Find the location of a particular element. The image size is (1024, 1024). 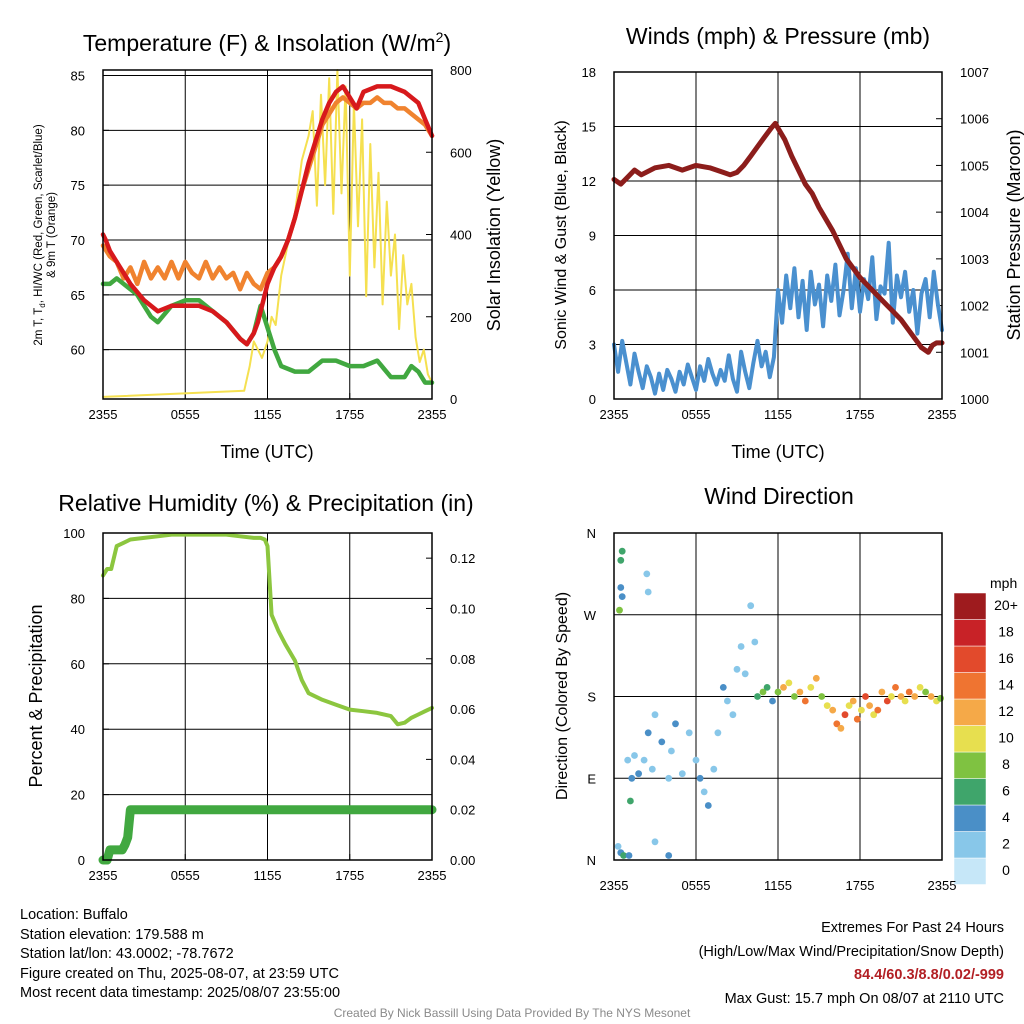

winds-right-tick-label: 1004 is located at coordinates (974, 212).